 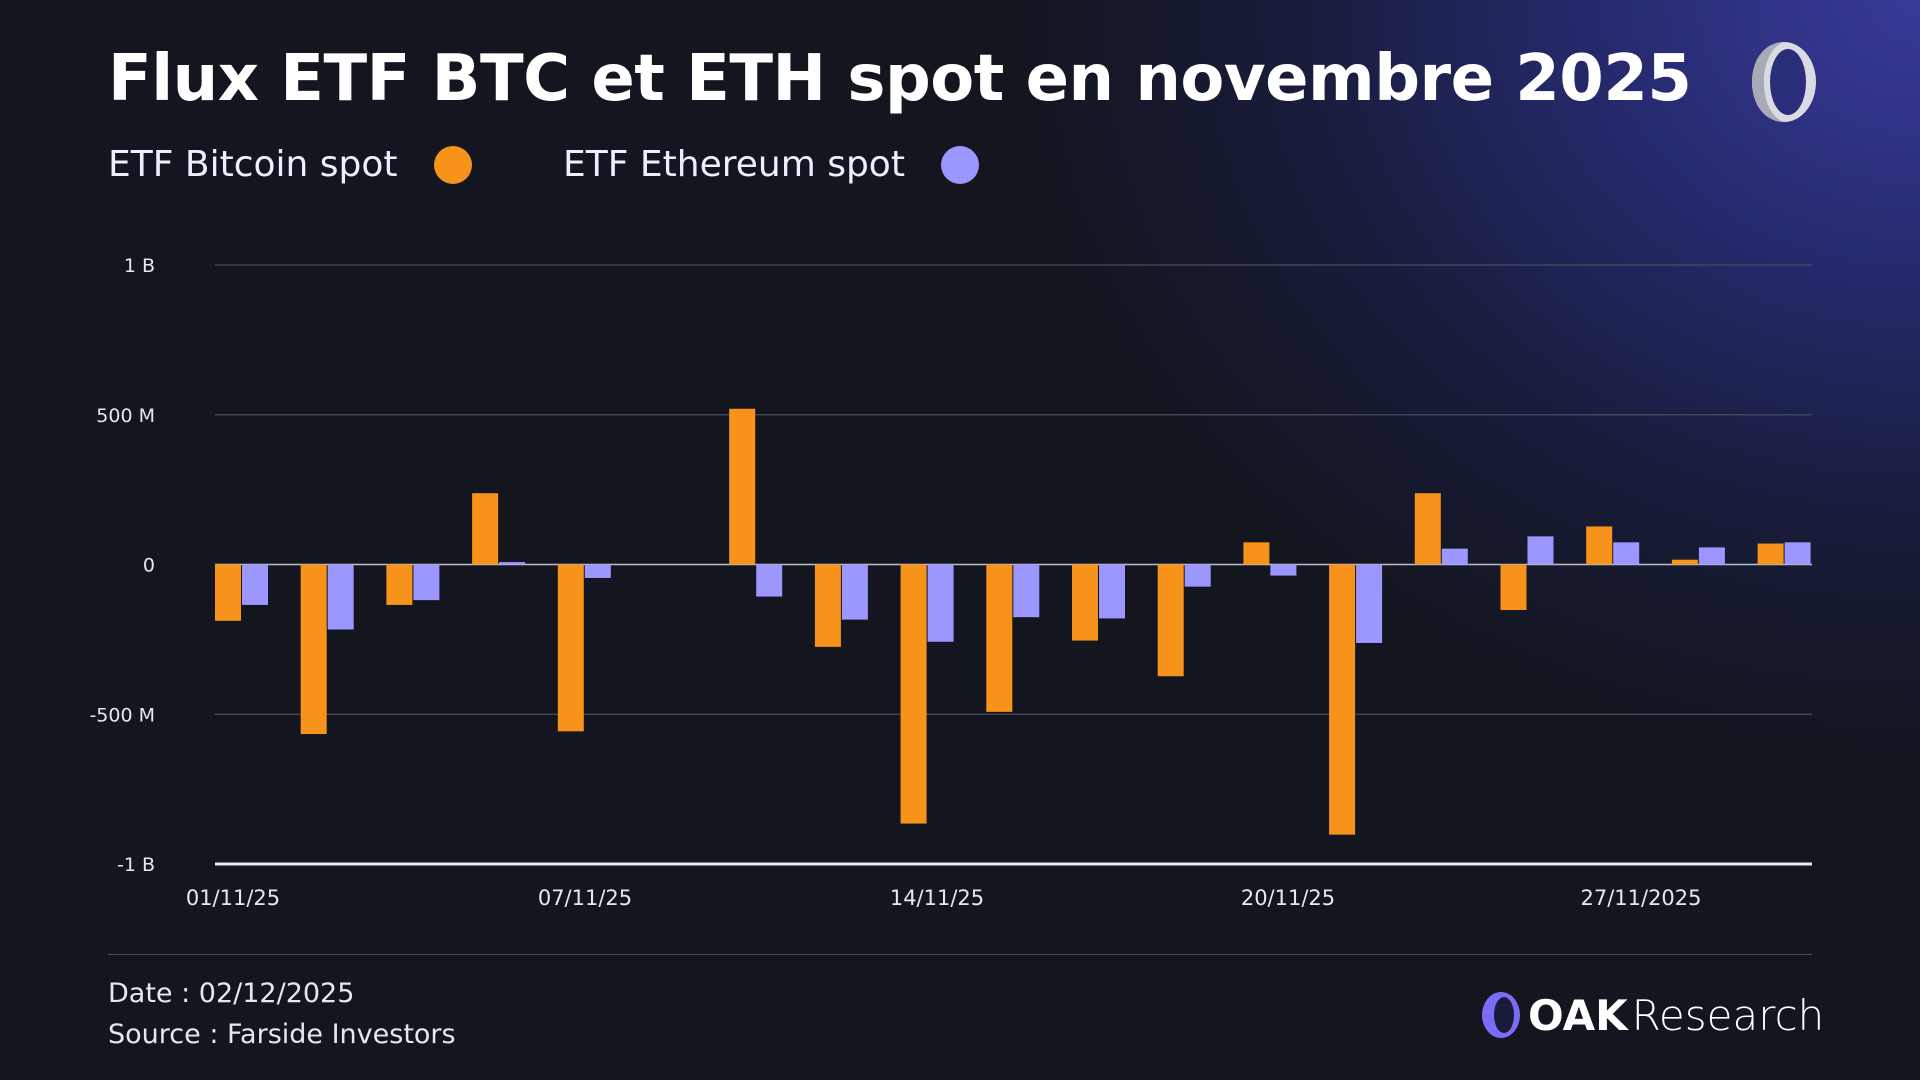 I want to click on legend-item-bitcoin: ETF Bitcoin spot, so click(x=290, y=164).